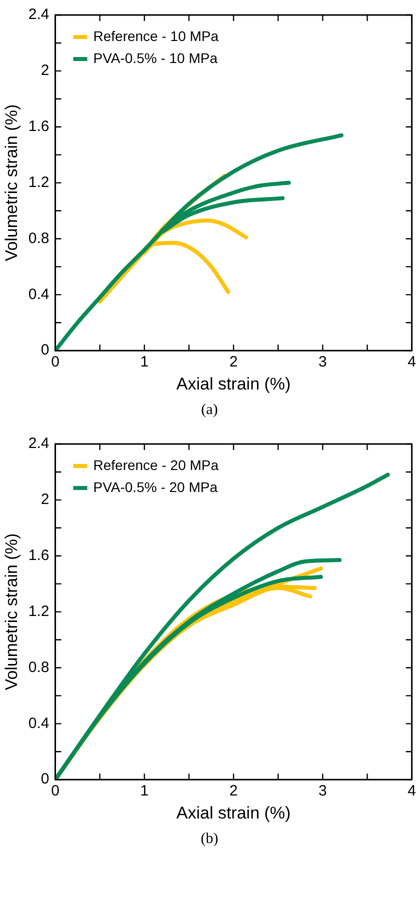 The width and height of the screenshot is (419, 897). What do you see at coordinates (156, 464) in the screenshot?
I see `legend-label: Reference - 20 MPa` at bounding box center [156, 464].